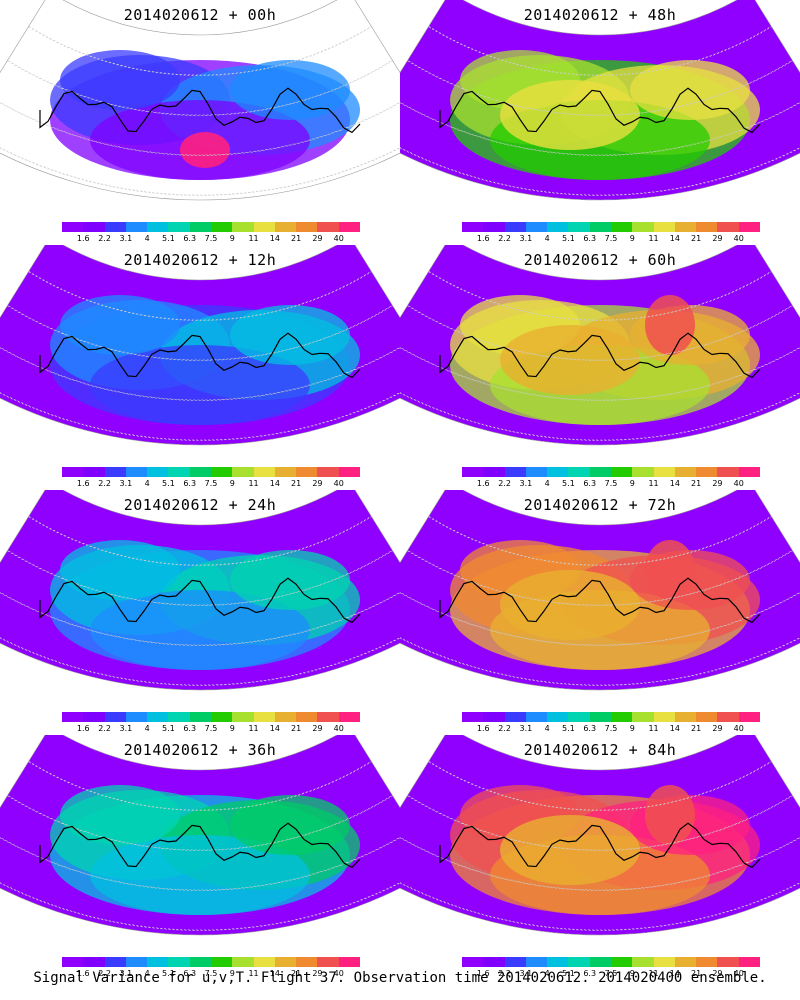 The image size is (800, 1000). Describe the element at coordinates (600, 505) in the screenshot. I see `panel-title: 2014020612 + 72h` at that location.